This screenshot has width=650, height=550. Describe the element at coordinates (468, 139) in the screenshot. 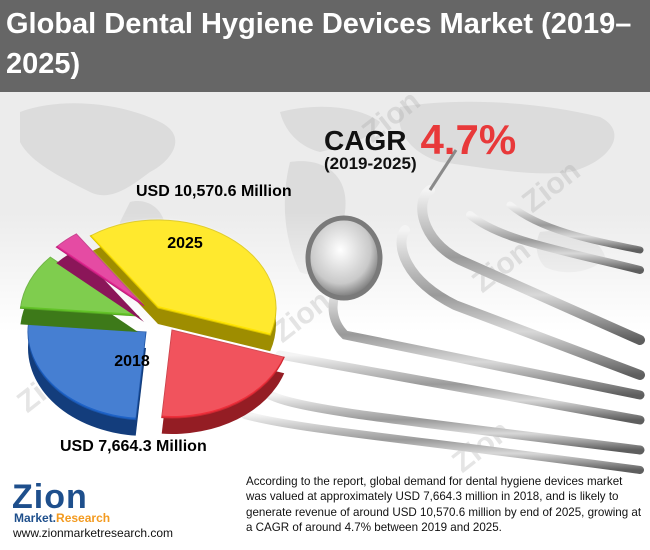

I see `cagr-value: 4.7%` at that location.